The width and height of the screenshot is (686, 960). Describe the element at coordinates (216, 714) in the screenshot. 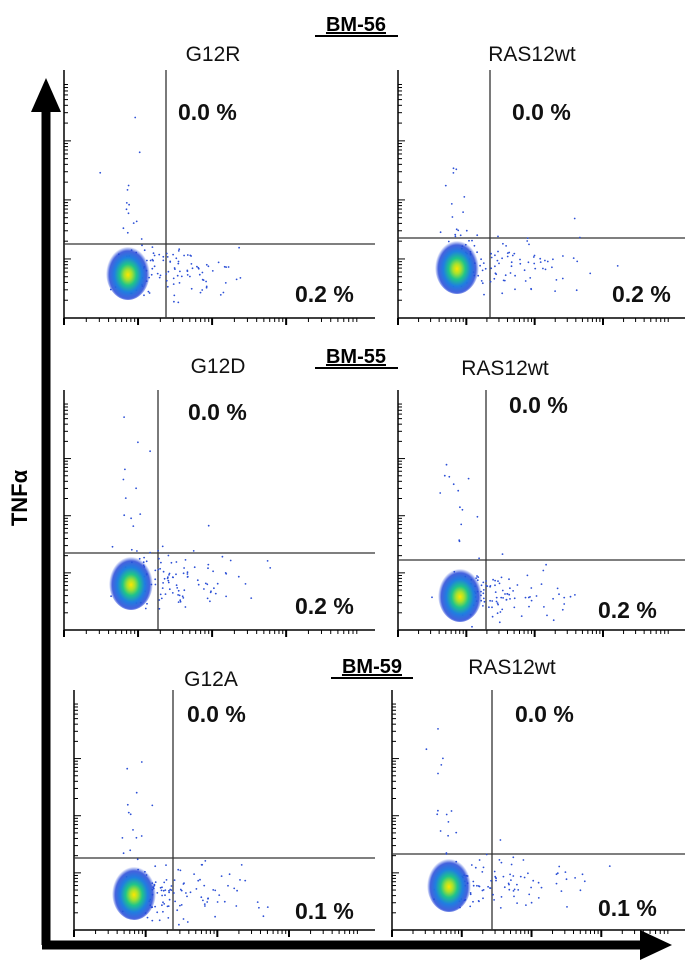

I see `upper-right-percent: 0.0 %` at that location.